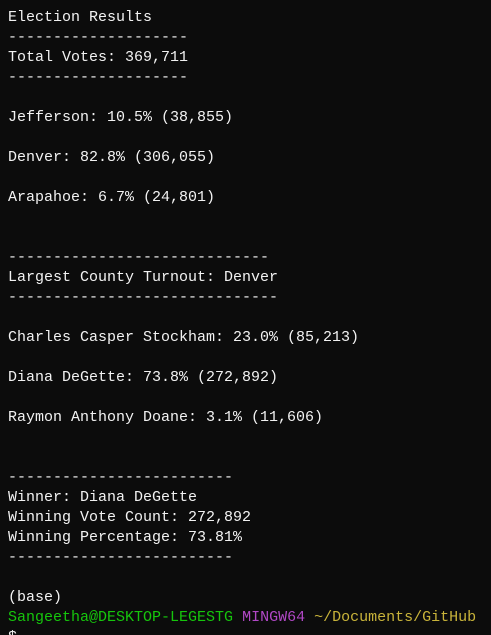 This screenshot has width=491, height=635. I want to click on prompt-path: ~/Documents/GitHub, so click(395, 617).